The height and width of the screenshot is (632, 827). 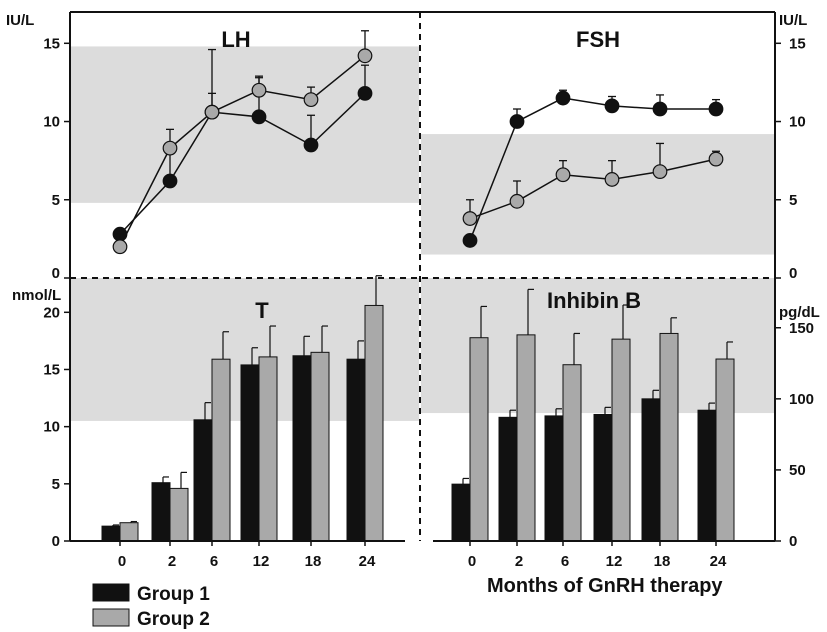 I want to click on x-tick-label-inhb: 2, so click(x=519, y=561).